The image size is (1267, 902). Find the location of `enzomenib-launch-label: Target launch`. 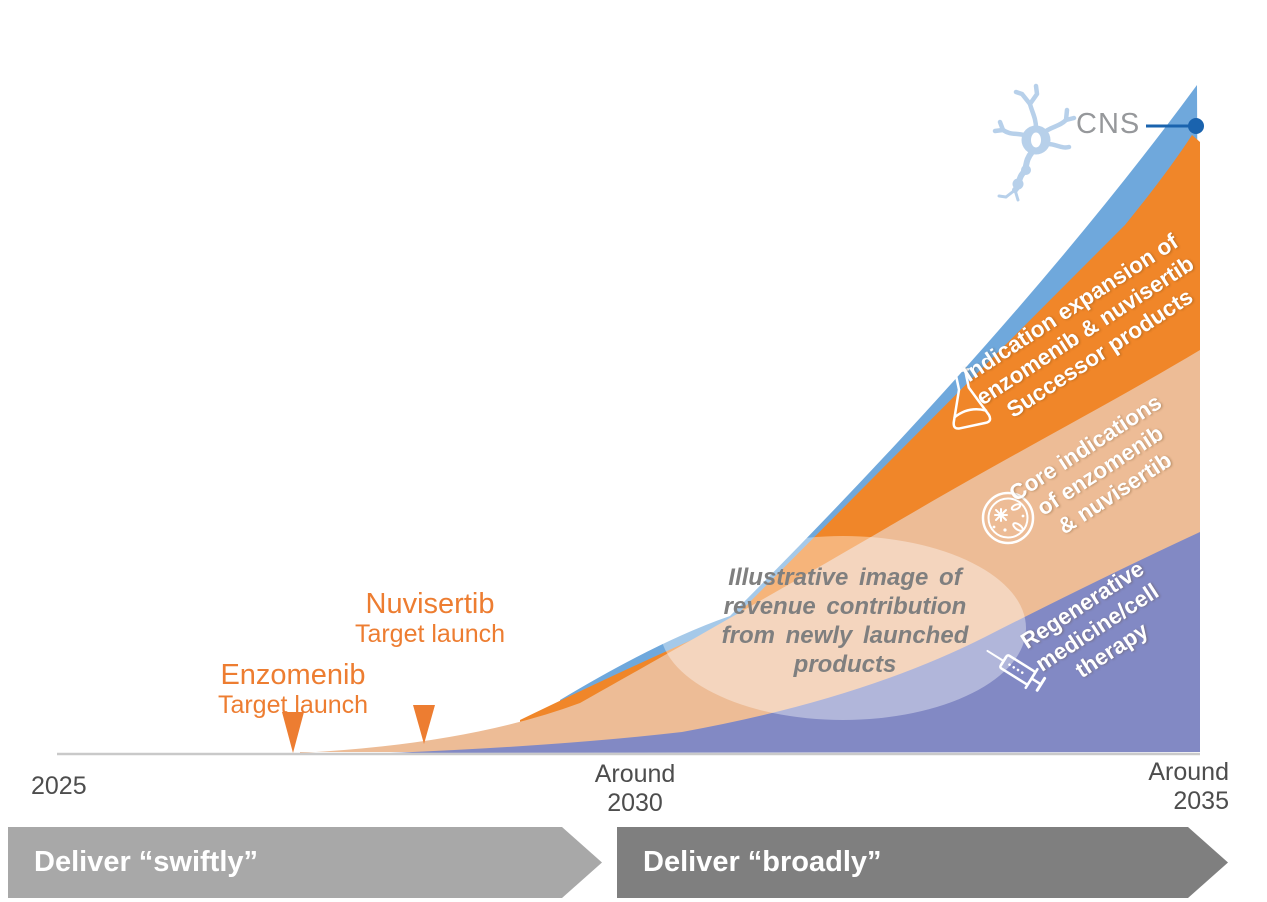

enzomenib-launch-label: Target launch is located at coordinates (293, 705).